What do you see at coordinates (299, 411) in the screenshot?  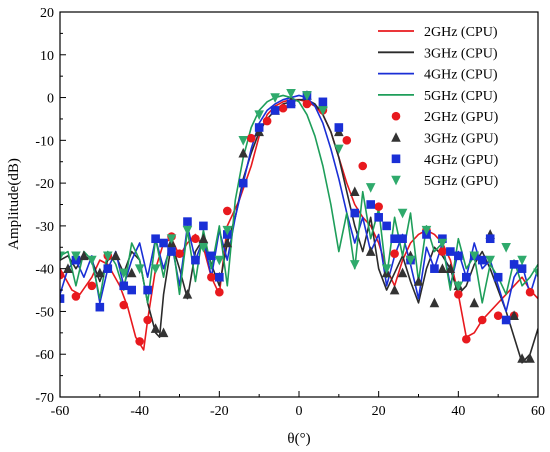 I see `x-tick-label: 0` at bounding box center [299, 411].